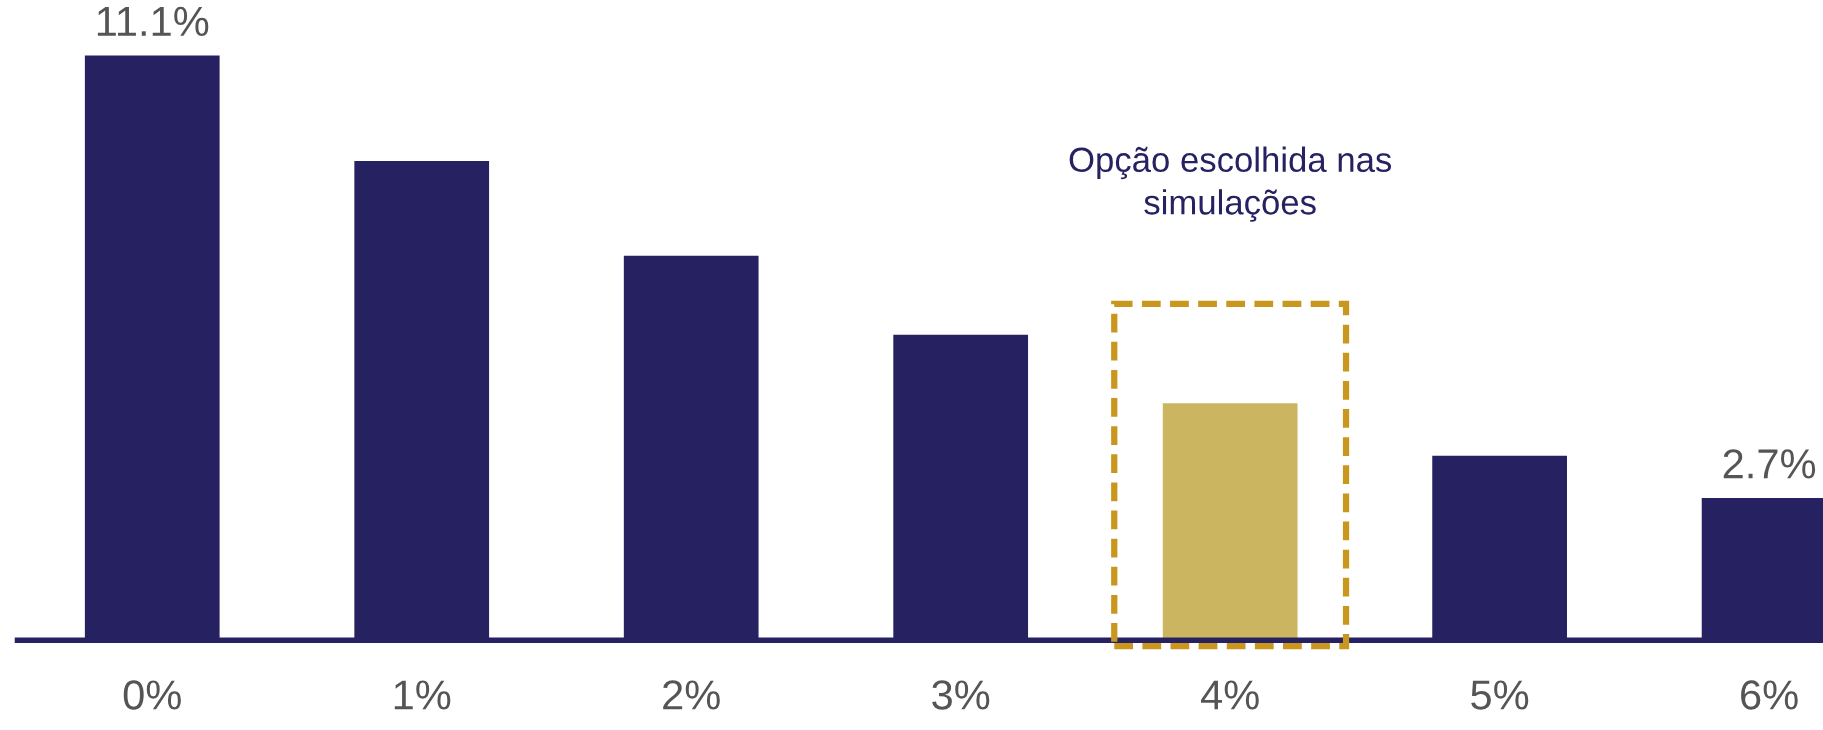 The image size is (1823, 730). I want to click on x-tick-label: 2%, so click(691, 695).